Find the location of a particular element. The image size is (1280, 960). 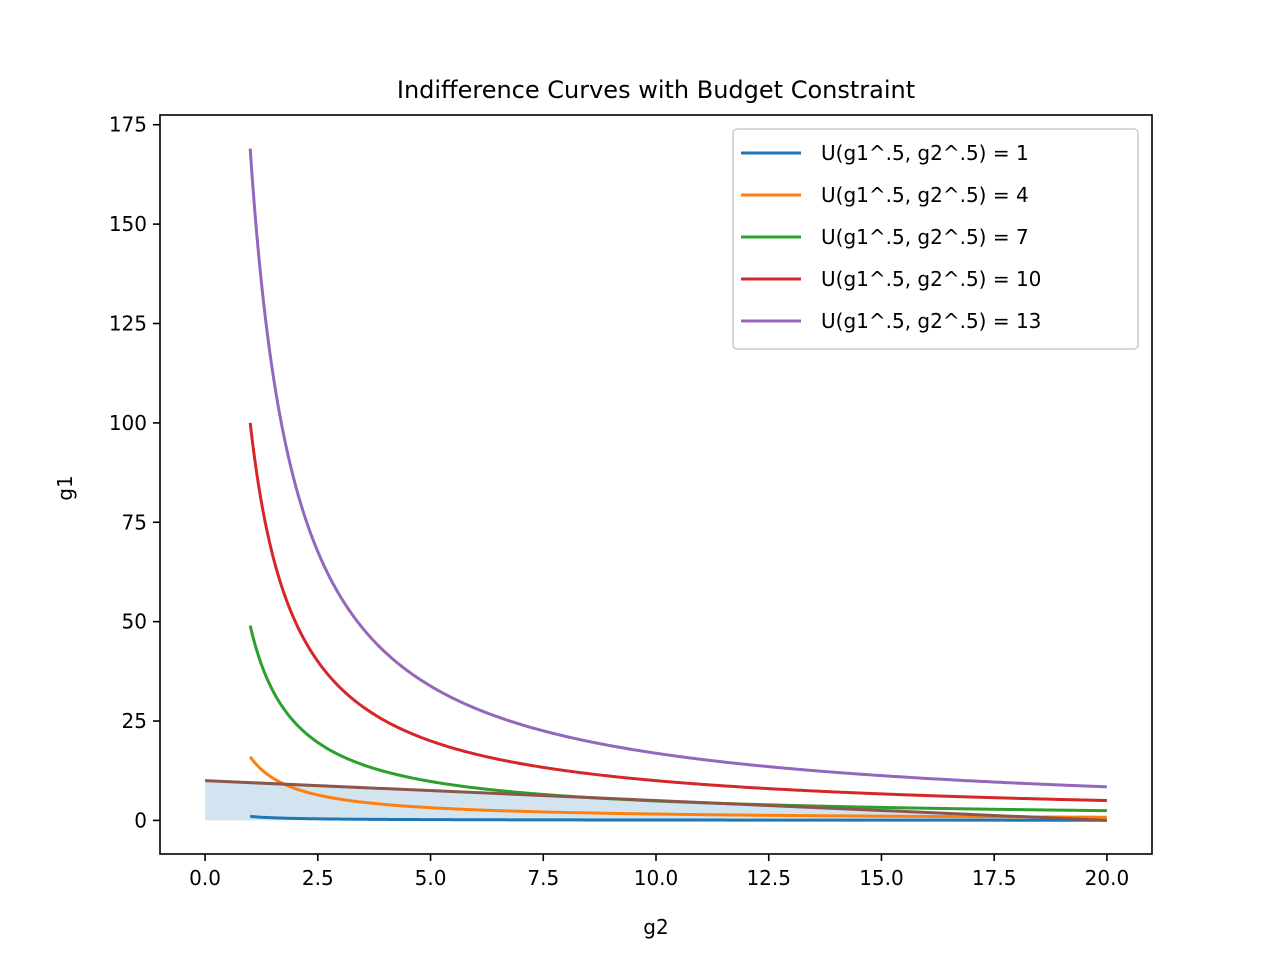

x-tick-label: 20.0 is located at coordinates (1107, 878).